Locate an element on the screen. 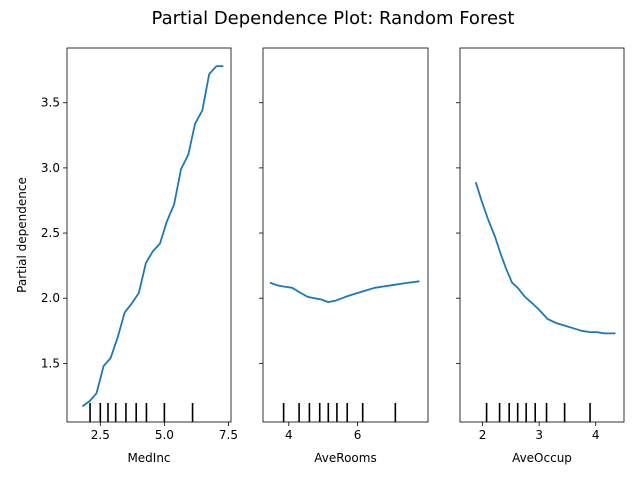 The height and width of the screenshot is (480, 640). x-axis-label: AveRooms is located at coordinates (345, 458).